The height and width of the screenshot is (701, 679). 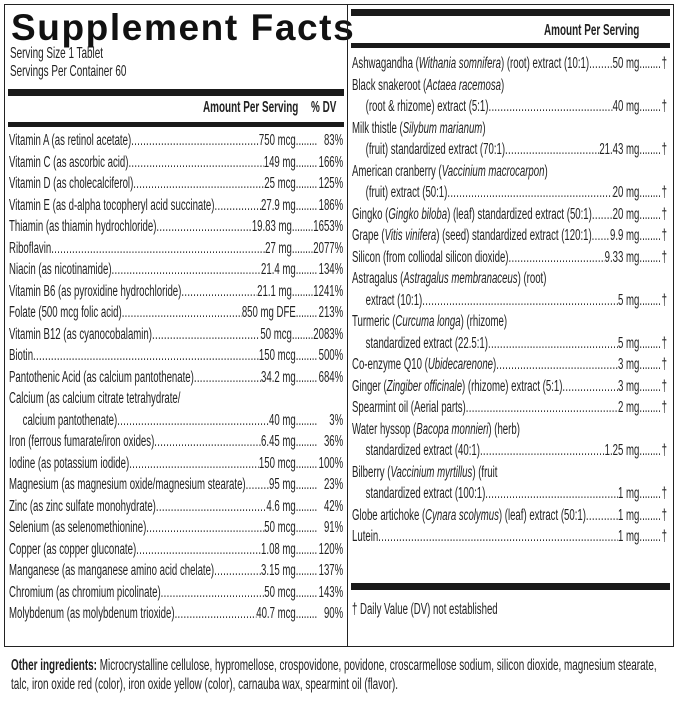 What do you see at coordinates (546, 171) in the screenshot?
I see `nutrient-name-suffix: )` at bounding box center [546, 171].